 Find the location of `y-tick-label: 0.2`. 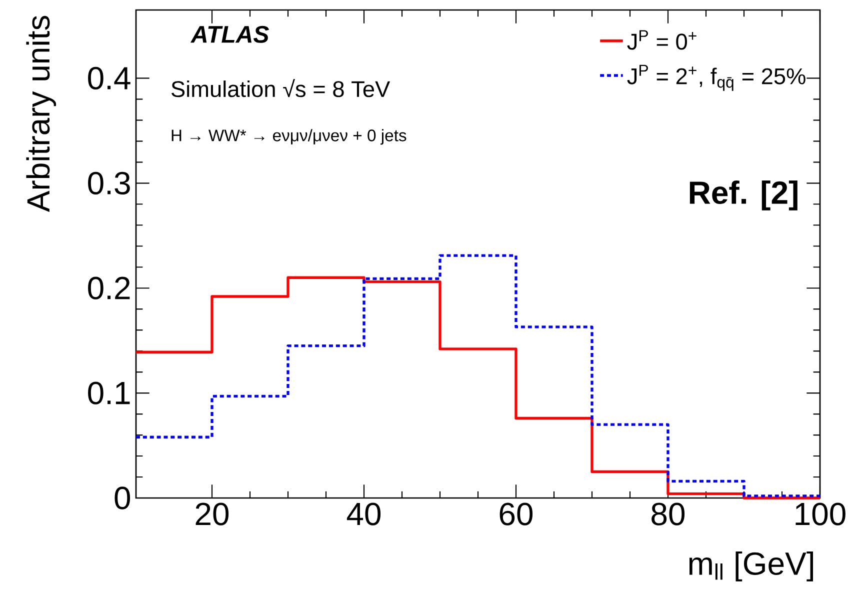

y-tick-label: 0.2 is located at coordinates (109, 288).